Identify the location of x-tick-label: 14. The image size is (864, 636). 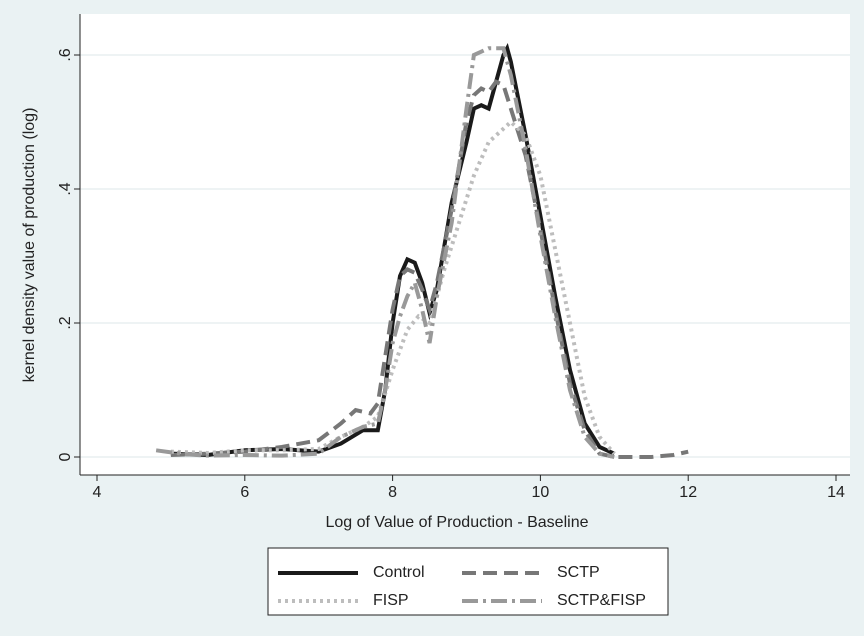
(836, 492).